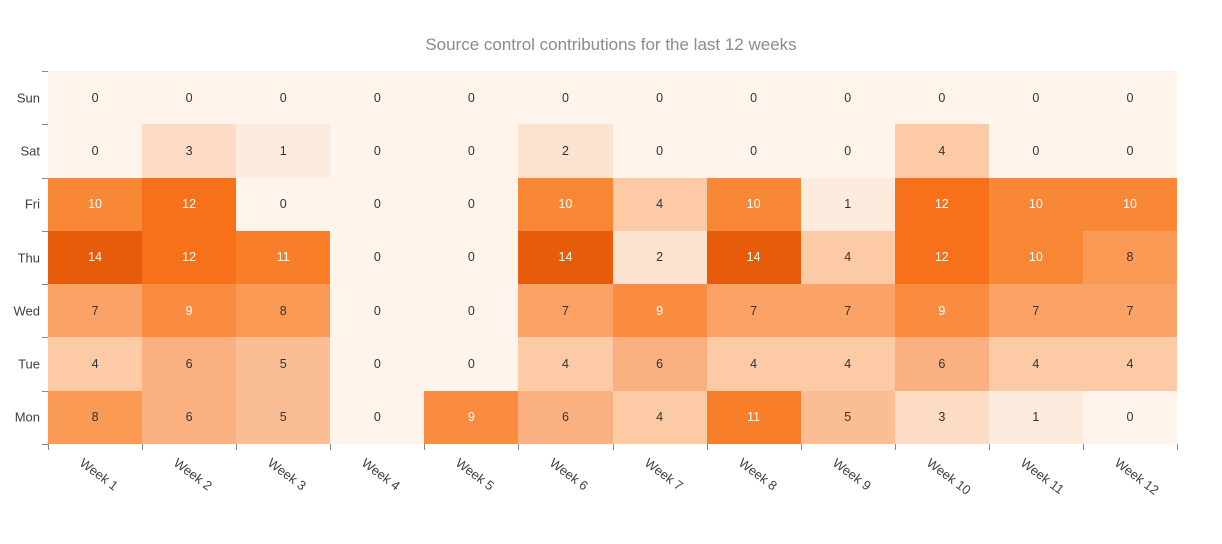 The width and height of the screenshot is (1222, 544). I want to click on x-axis-label: Week 7, so click(663, 474).